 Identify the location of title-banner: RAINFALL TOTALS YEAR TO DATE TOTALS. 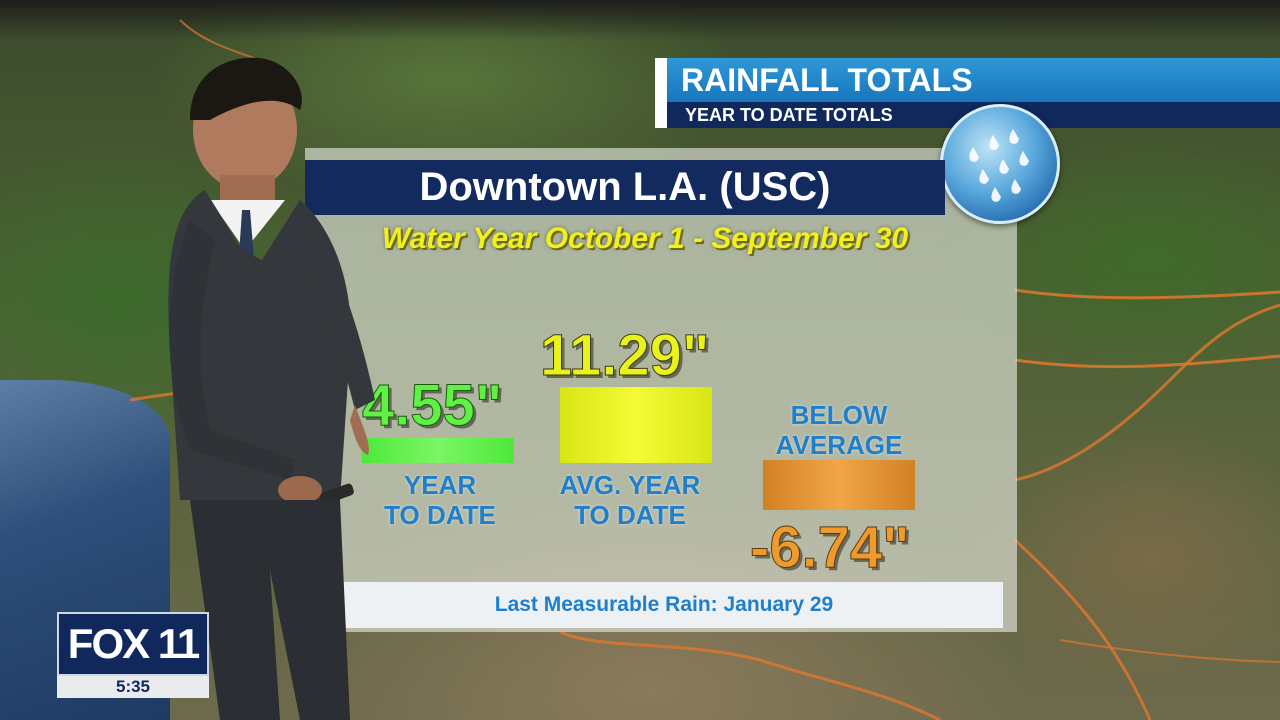
(967, 93).